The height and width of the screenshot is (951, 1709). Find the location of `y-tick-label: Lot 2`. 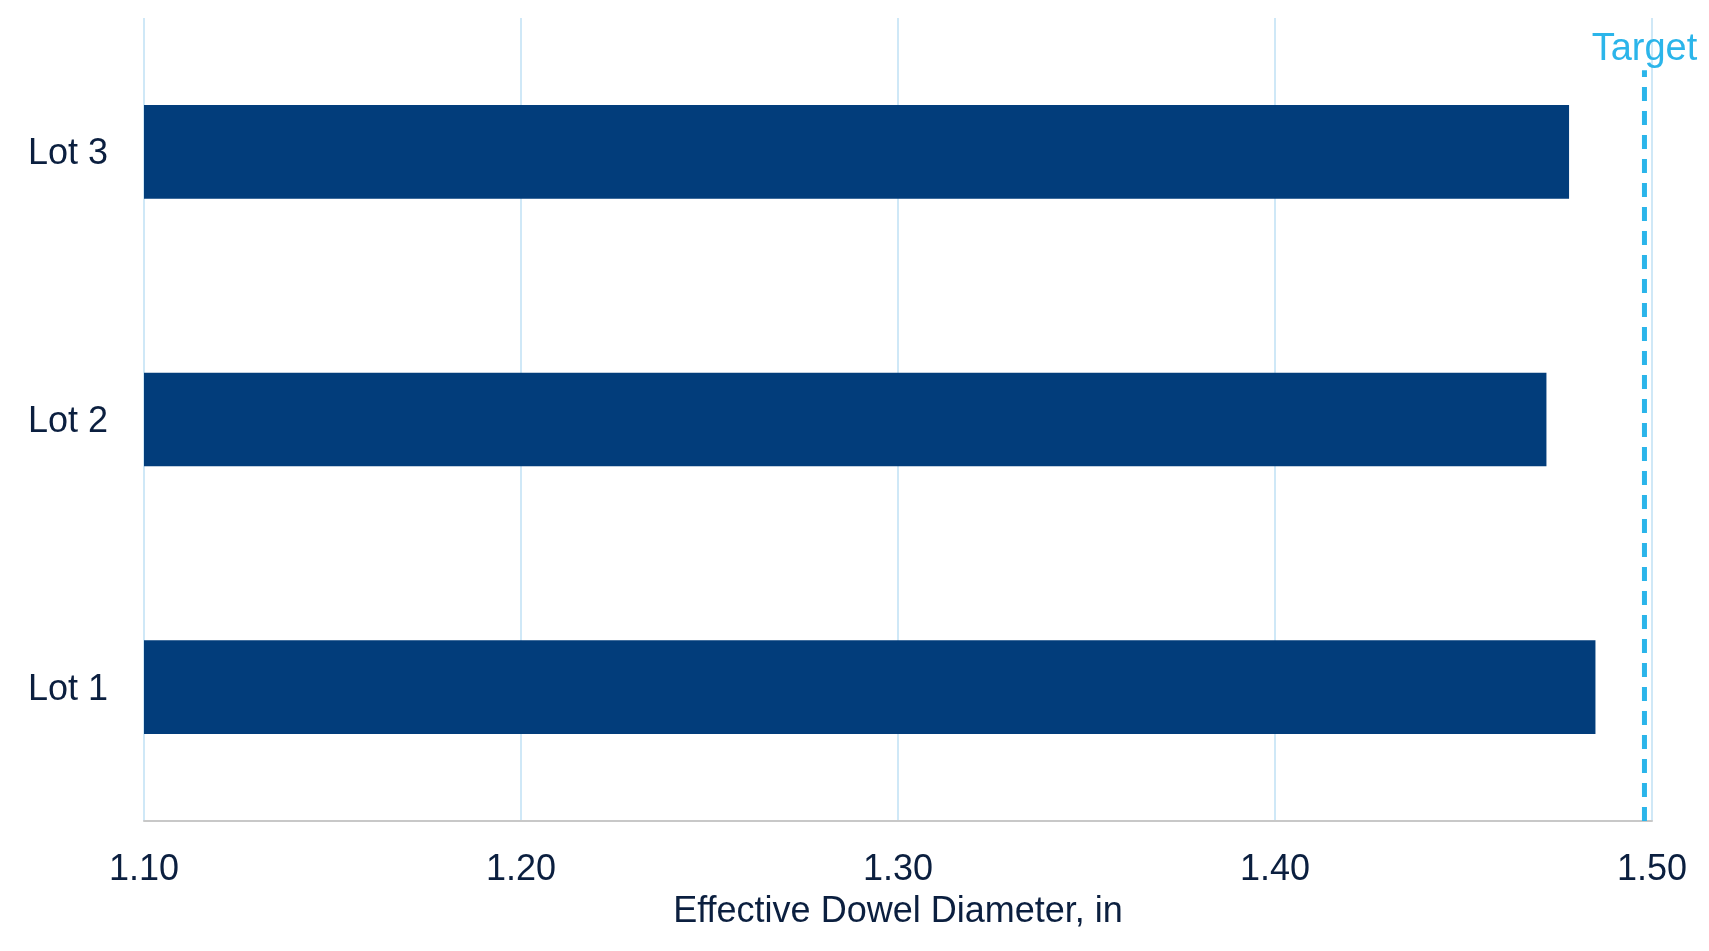

y-tick-label: Lot 2 is located at coordinates (67, 419).